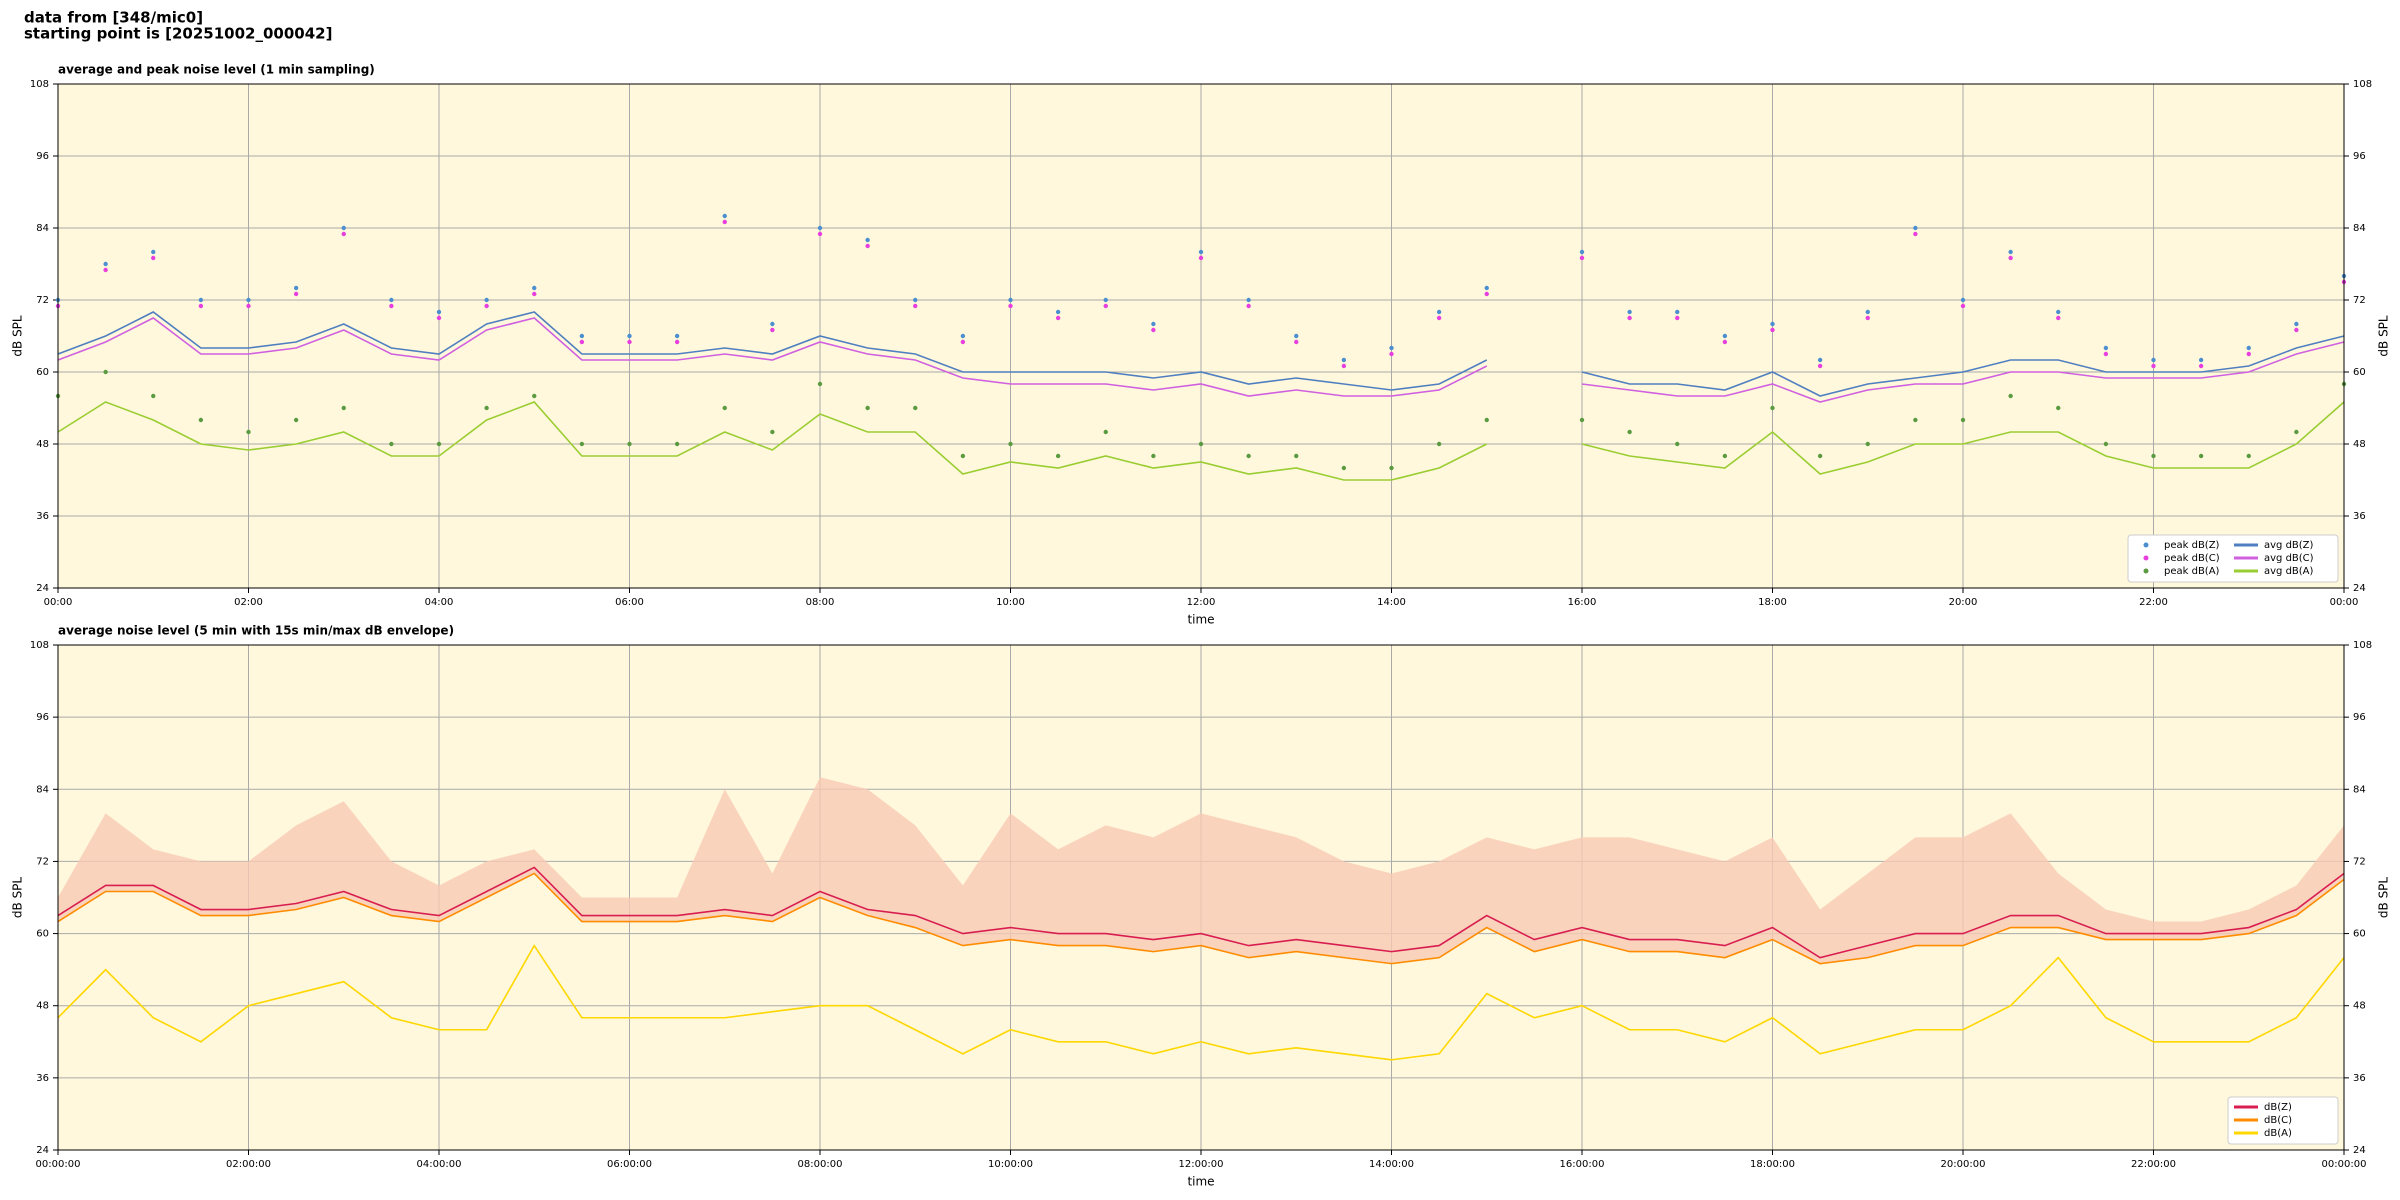 The image size is (2400, 1200). What do you see at coordinates (629, 602) in the screenshot?
I see `x-tick-label: 06:00` at bounding box center [629, 602].